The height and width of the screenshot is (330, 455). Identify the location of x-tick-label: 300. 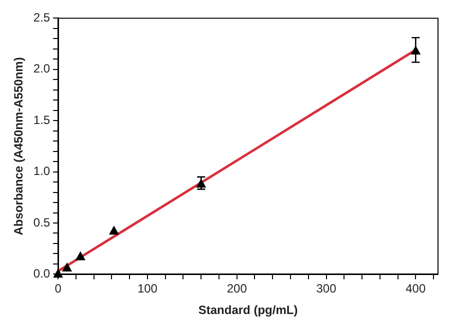
(326, 289).